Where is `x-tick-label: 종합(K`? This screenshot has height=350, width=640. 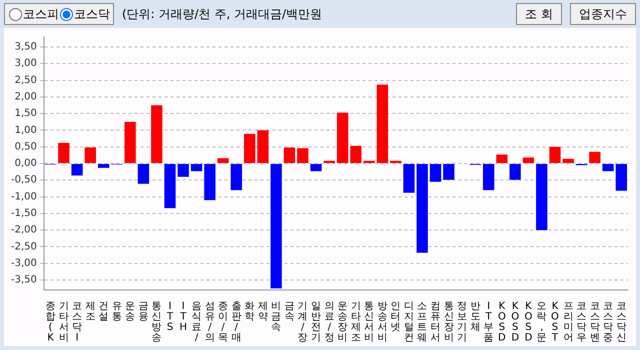 x-tick-label: 종합(K is located at coordinates (51, 322).